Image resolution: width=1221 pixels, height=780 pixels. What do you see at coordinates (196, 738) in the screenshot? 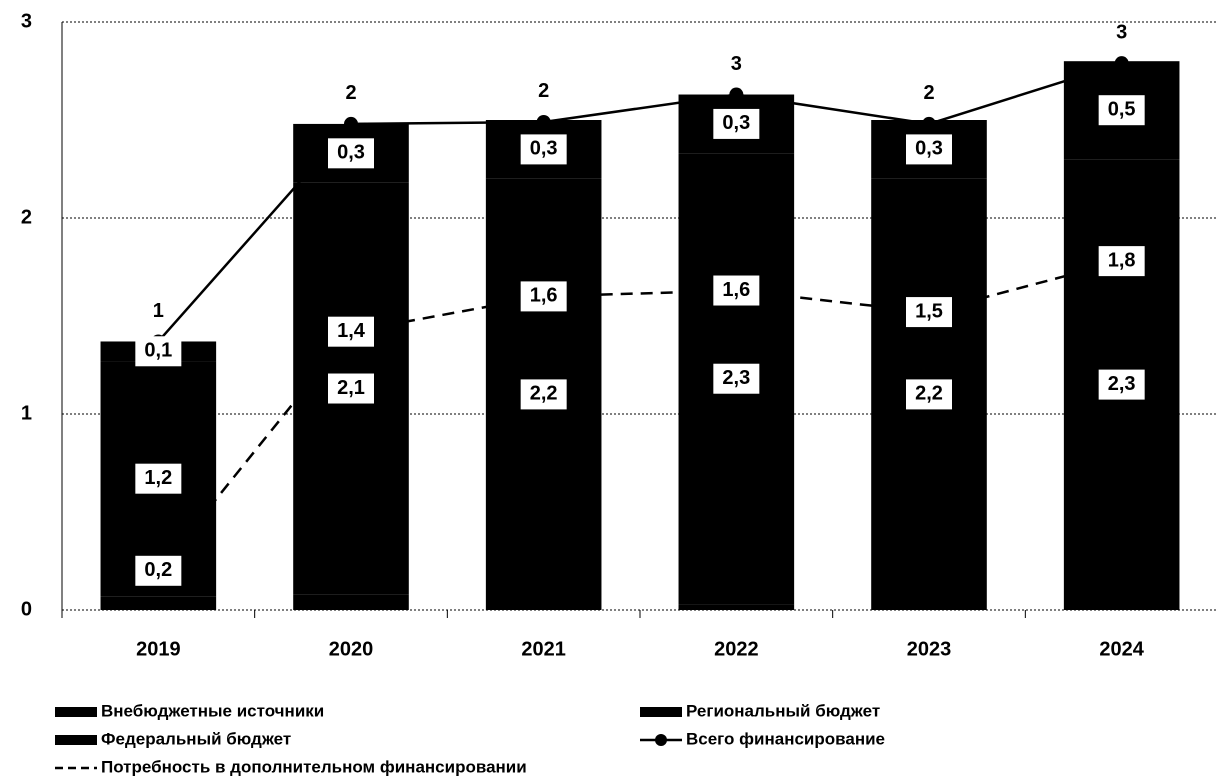
I see `legend-label: Федеральный бюджет` at bounding box center [196, 738].